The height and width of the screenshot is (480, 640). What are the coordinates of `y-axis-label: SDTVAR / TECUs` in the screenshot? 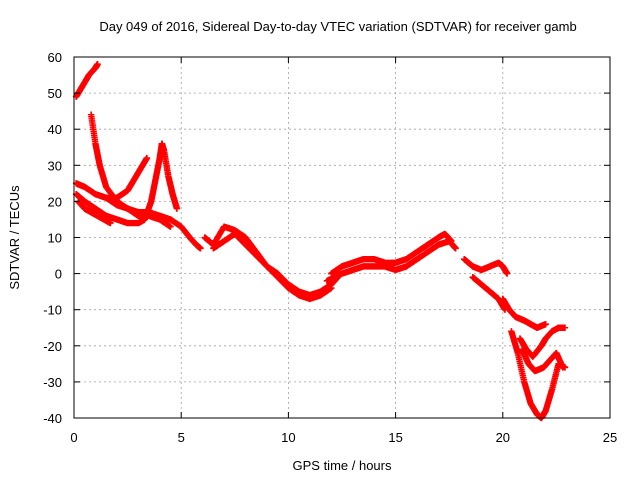 It's located at (14, 237).